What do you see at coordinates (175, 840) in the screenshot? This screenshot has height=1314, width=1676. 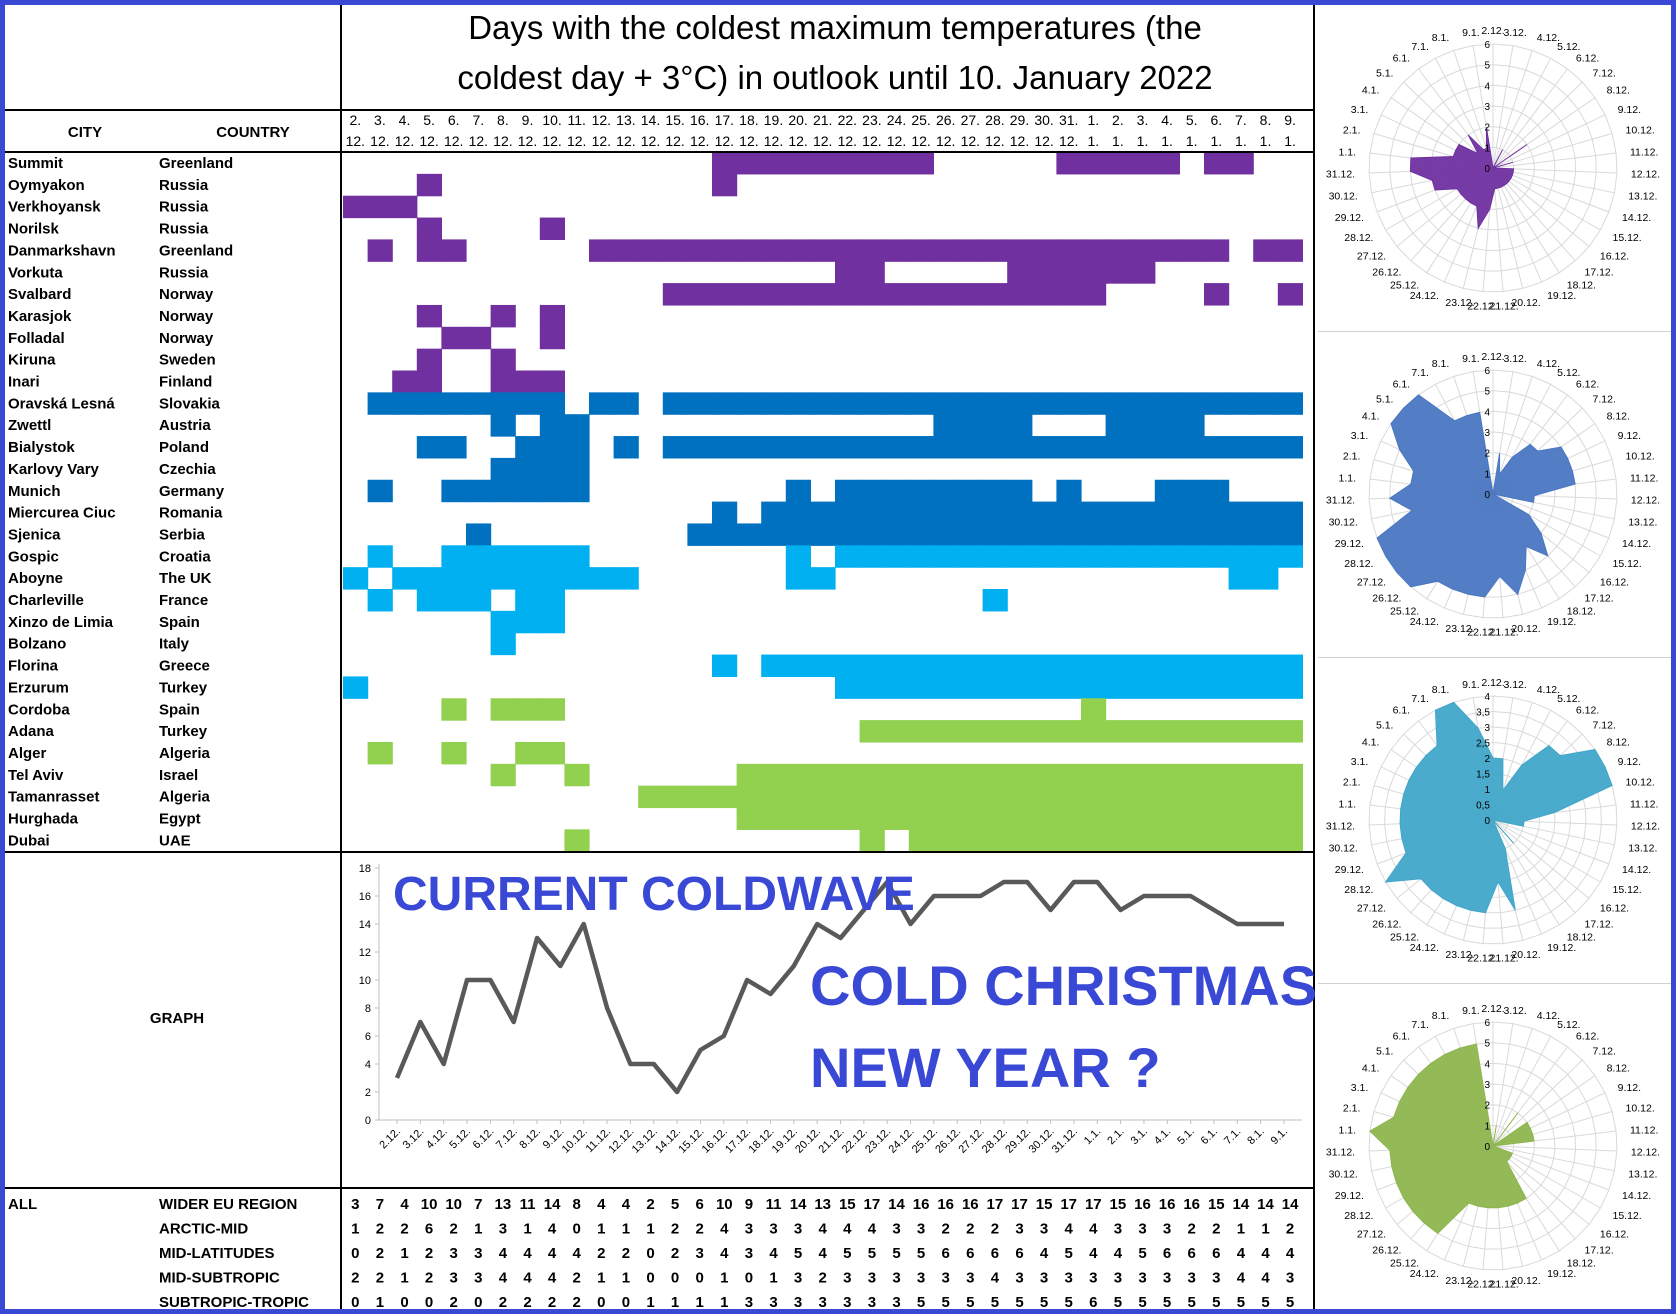 I see `country-name: UAE` at bounding box center [175, 840].